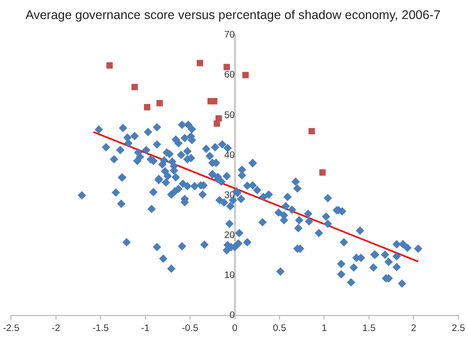 The width and height of the screenshot is (468, 339). What do you see at coordinates (459, 328) in the screenshot?
I see `x-tick-label: 2.5` at bounding box center [459, 328].